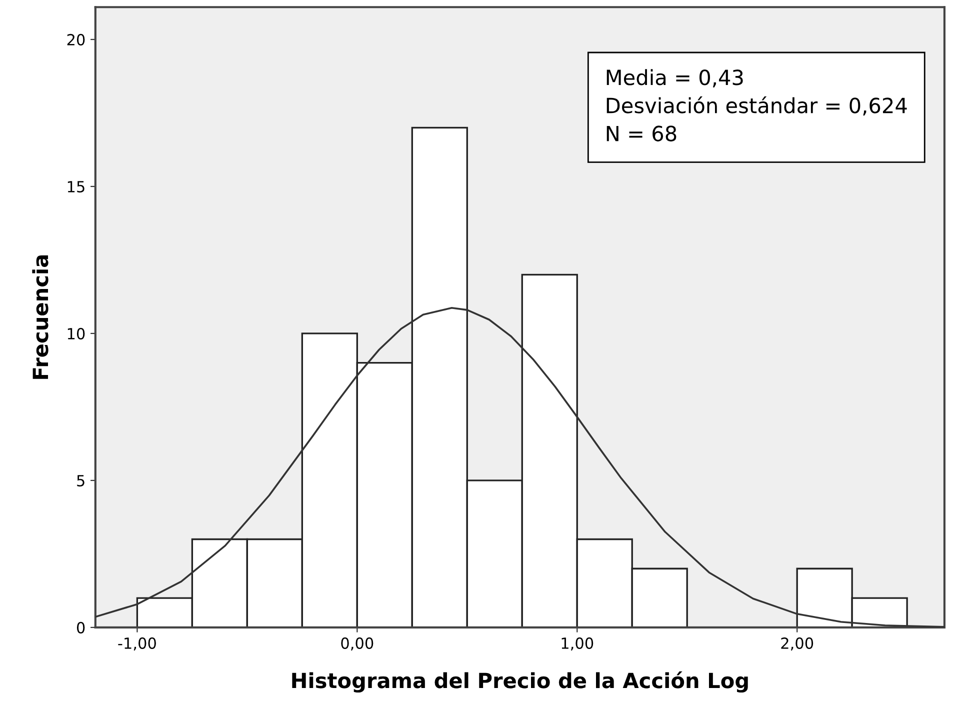 This screenshot has height=713, width=954. What do you see at coordinates (76, 40) in the screenshot?
I see `y-tick-label: 20` at bounding box center [76, 40].